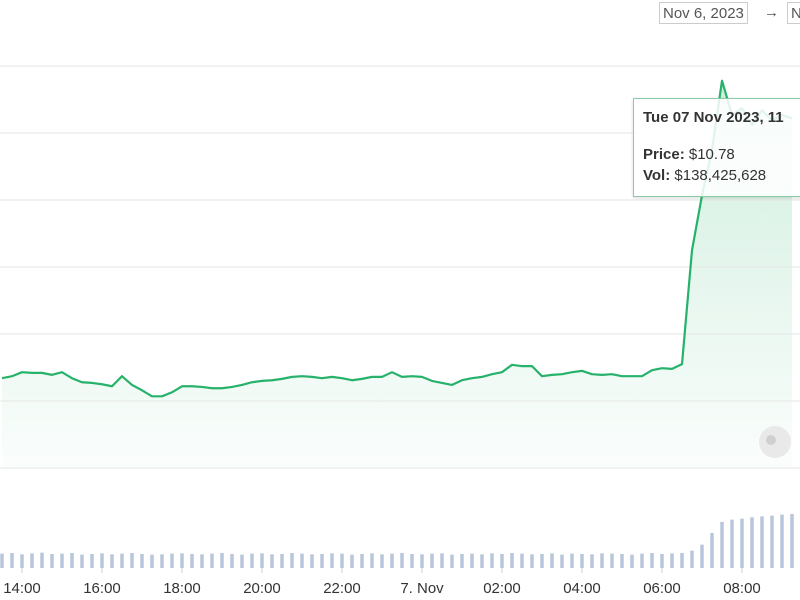 The image size is (800, 600). What do you see at coordinates (422, 588) in the screenshot?
I see `x-tick-label: 7. Nov` at bounding box center [422, 588].